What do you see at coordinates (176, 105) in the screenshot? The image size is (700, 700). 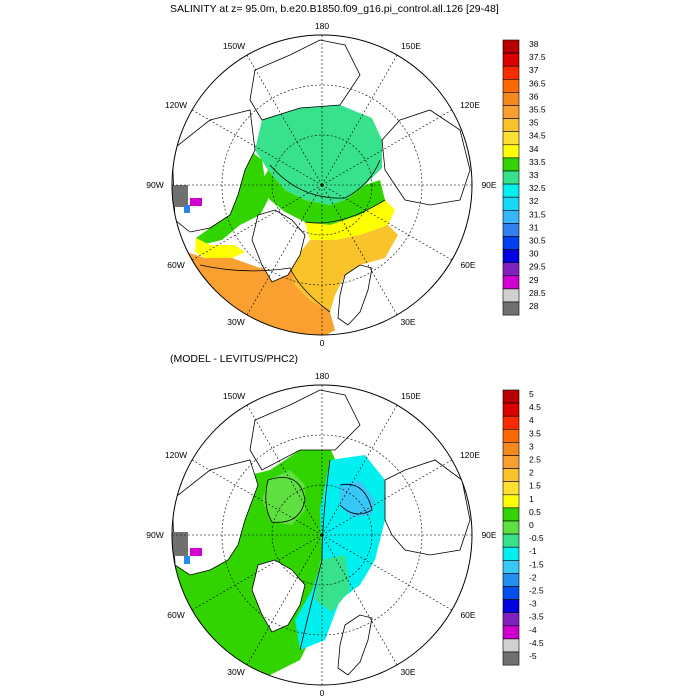 I see `panel1-lon-label: 120W` at bounding box center [176, 105].